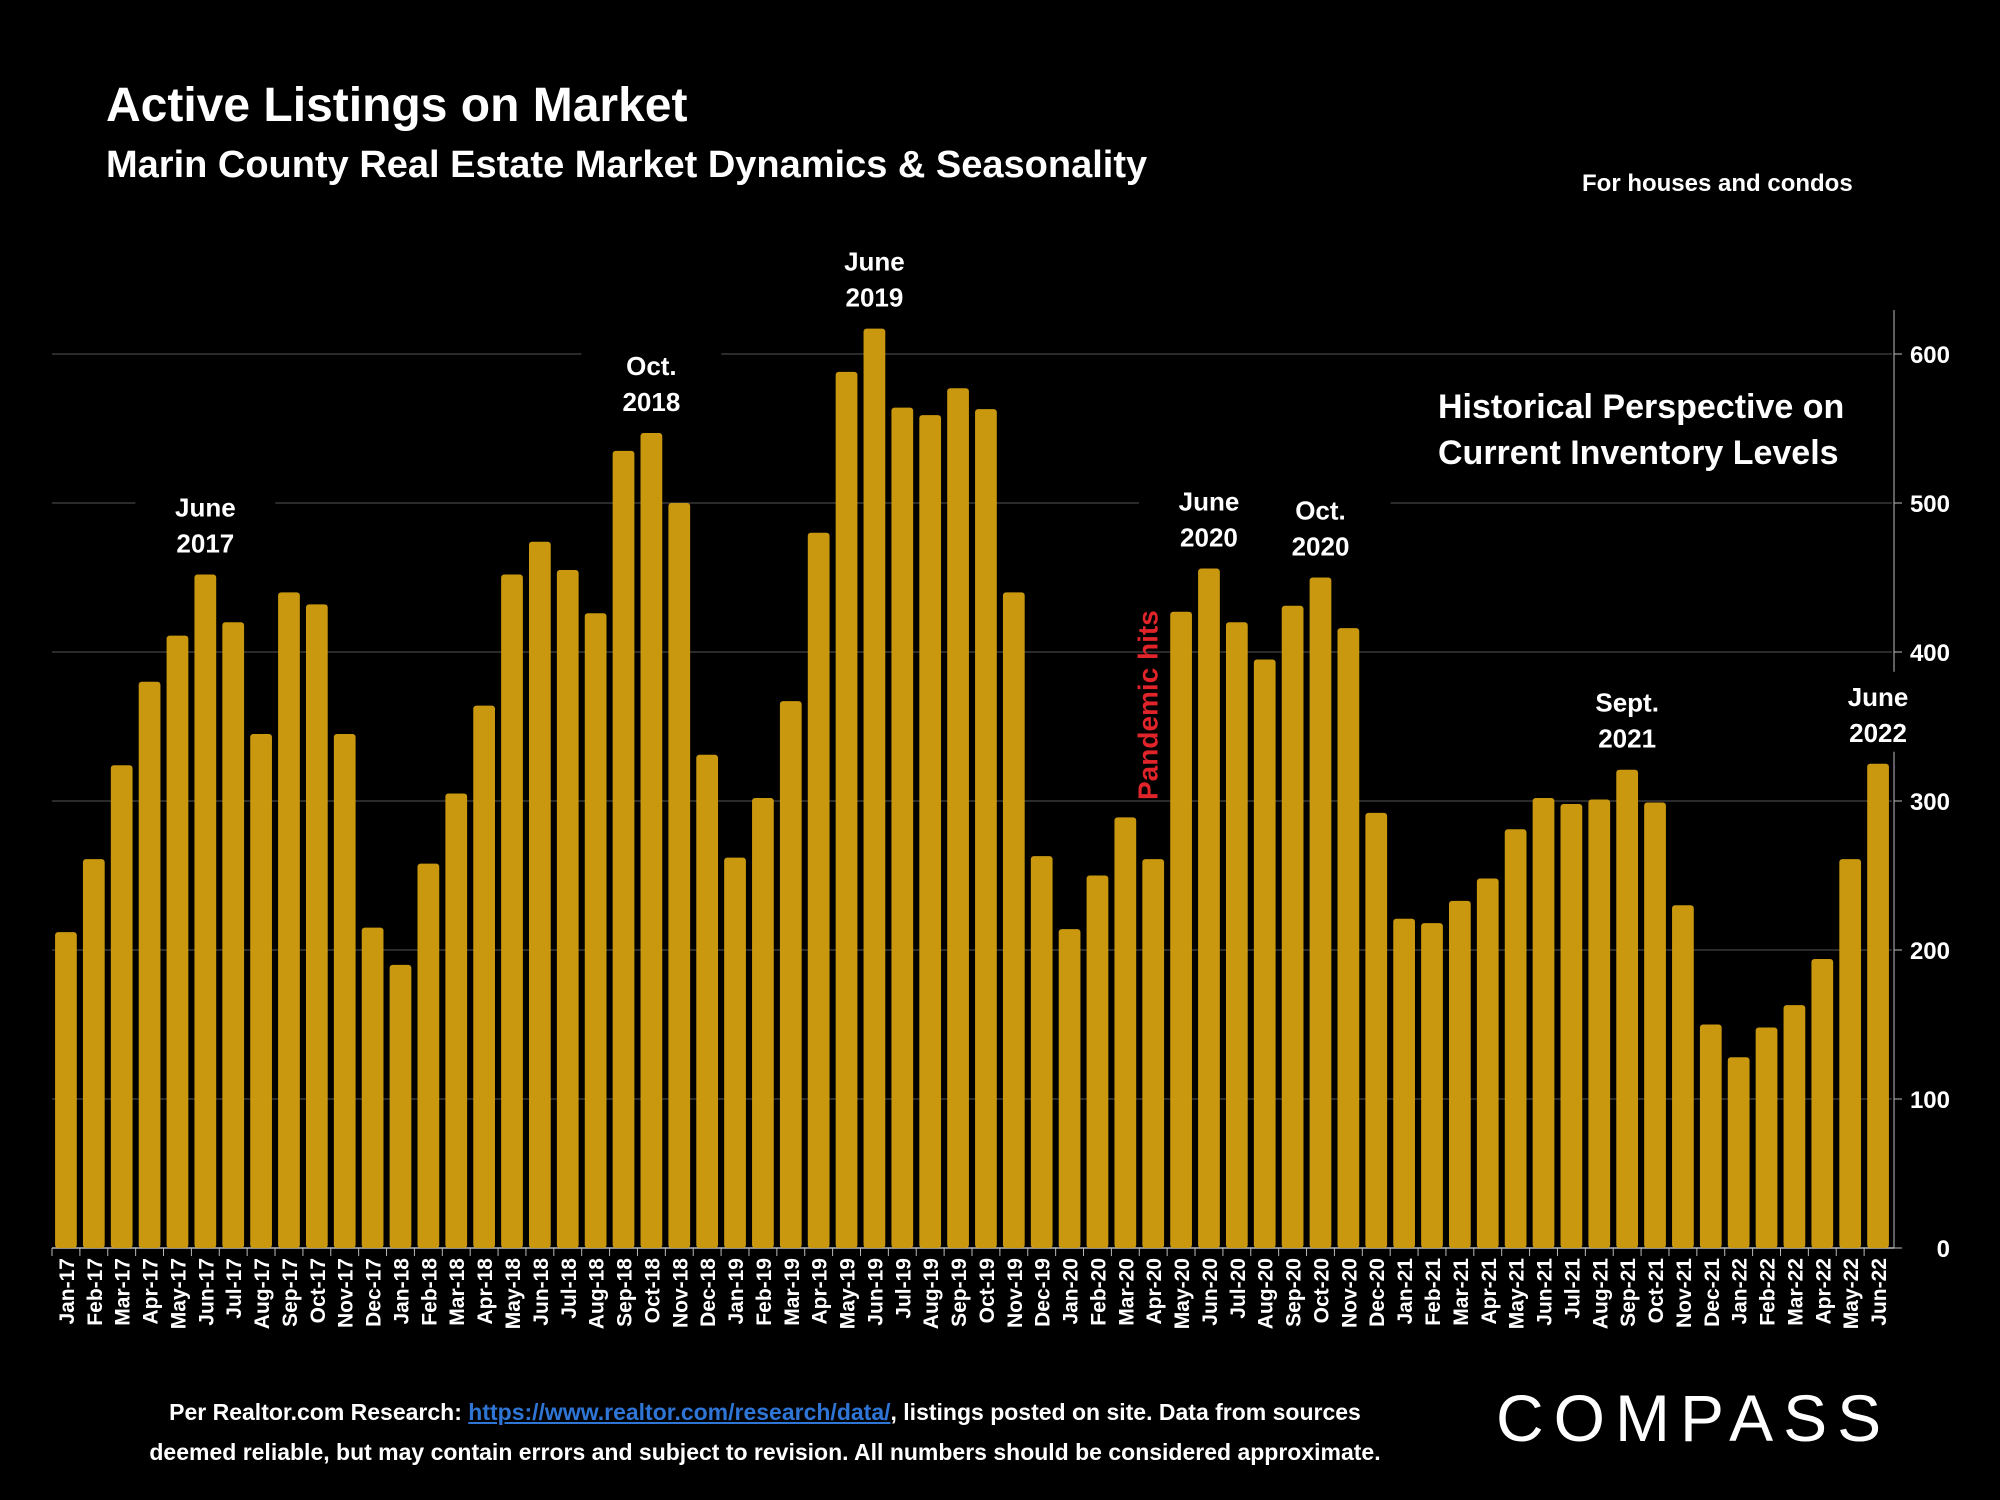 This screenshot has height=1500, width=2000. I want to click on x-tick-label: Feb-17, so click(95, 1292).